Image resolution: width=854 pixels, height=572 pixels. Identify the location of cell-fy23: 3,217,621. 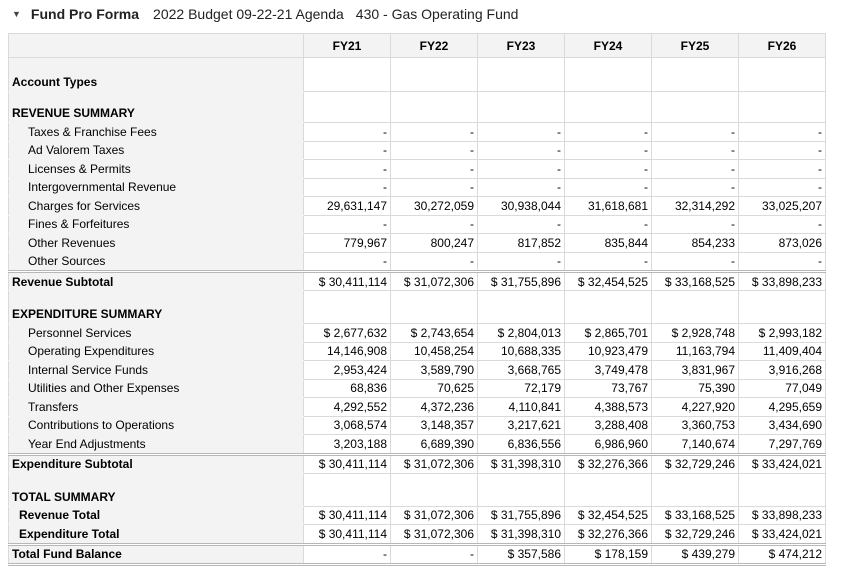
(521, 425).